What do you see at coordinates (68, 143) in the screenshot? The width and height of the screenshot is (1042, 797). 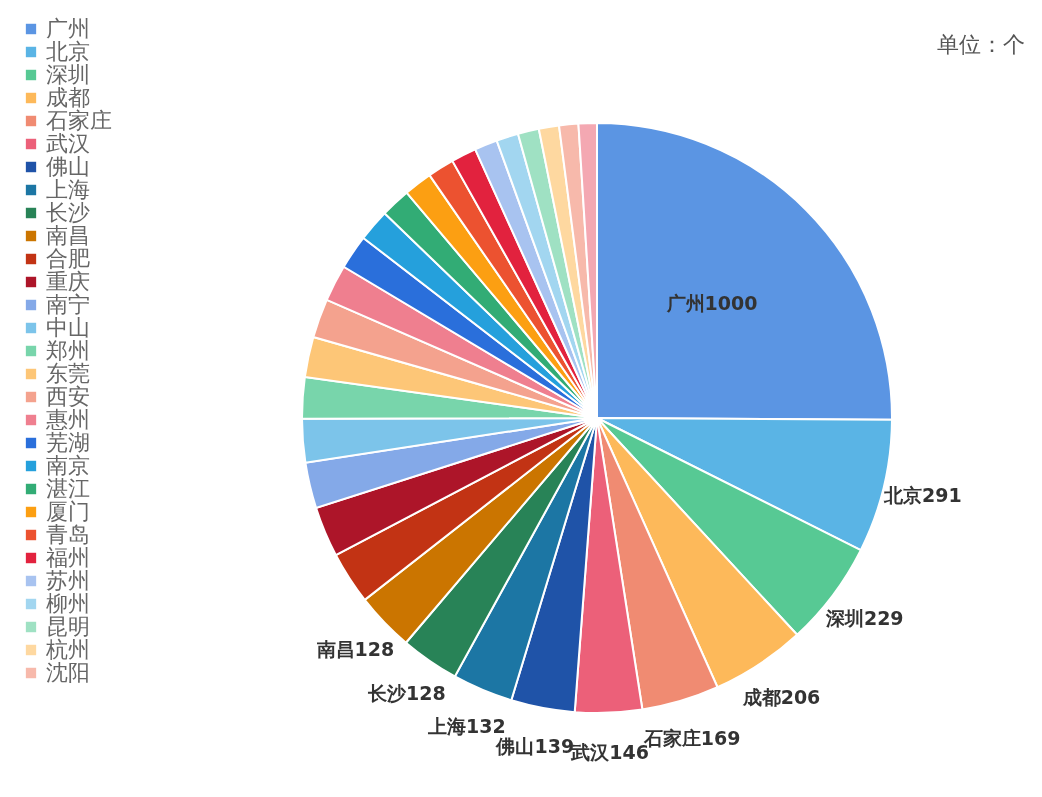 I see `legend-label: 武汉` at bounding box center [68, 143].